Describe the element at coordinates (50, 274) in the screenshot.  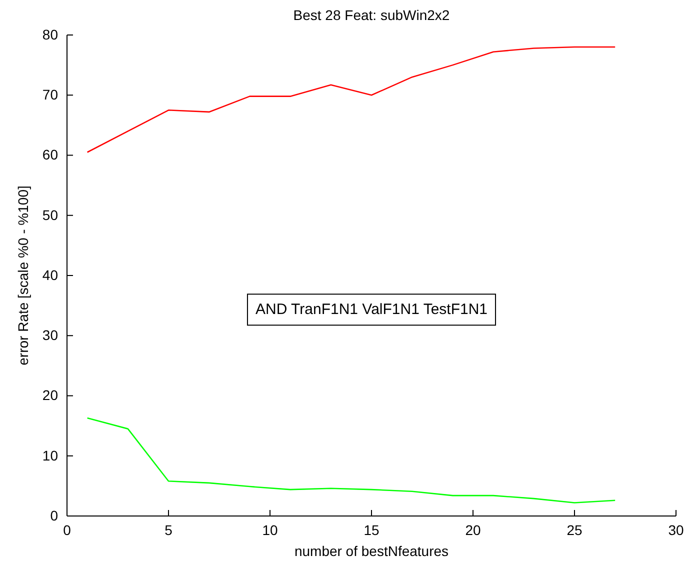
I see `y-tick-label: 40` at that location.